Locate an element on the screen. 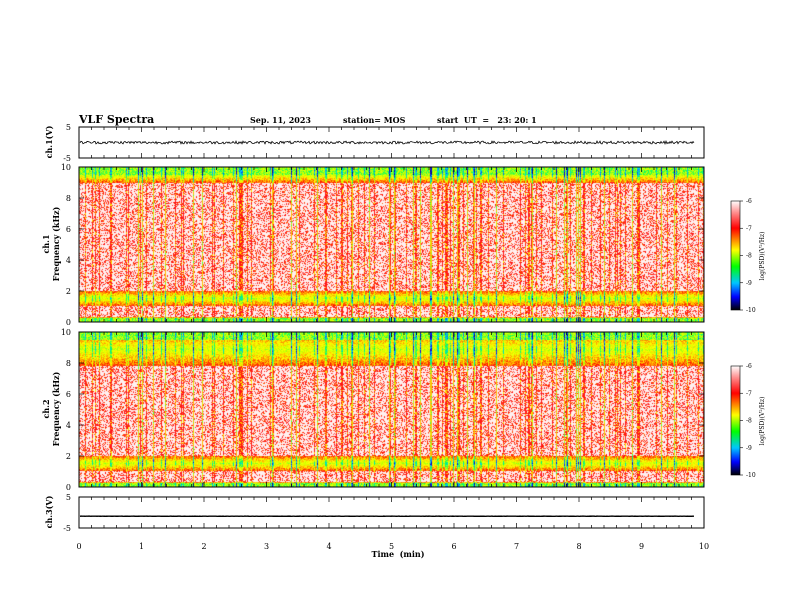  ch2-colorbar-gradient is located at coordinates (735, 420).